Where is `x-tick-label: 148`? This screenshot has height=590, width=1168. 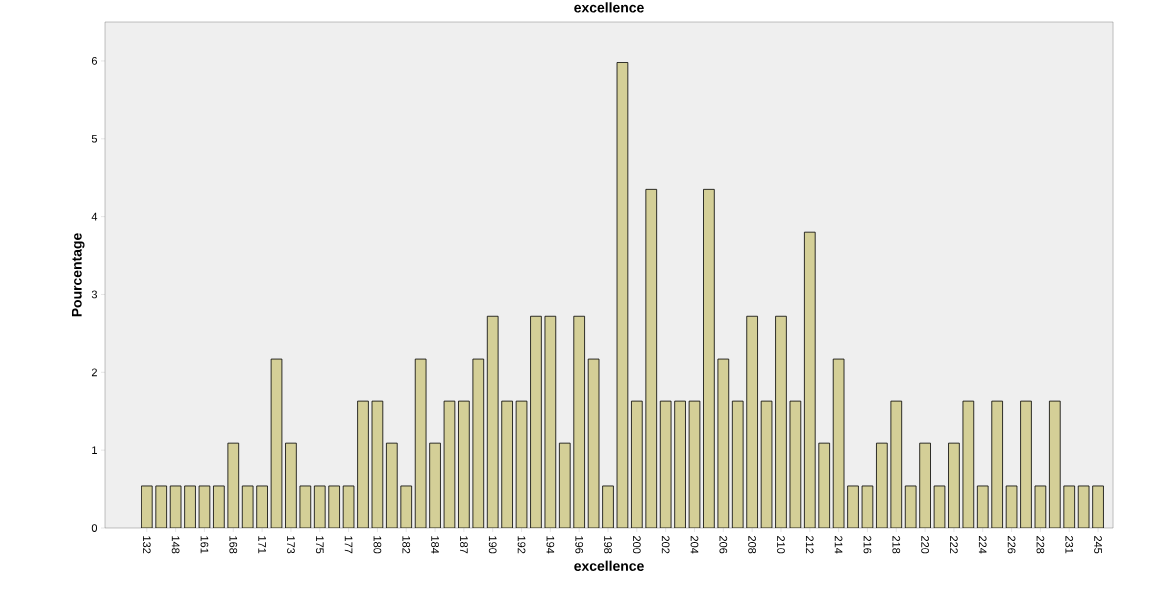 x-tick-label: 148 is located at coordinates (175, 545).